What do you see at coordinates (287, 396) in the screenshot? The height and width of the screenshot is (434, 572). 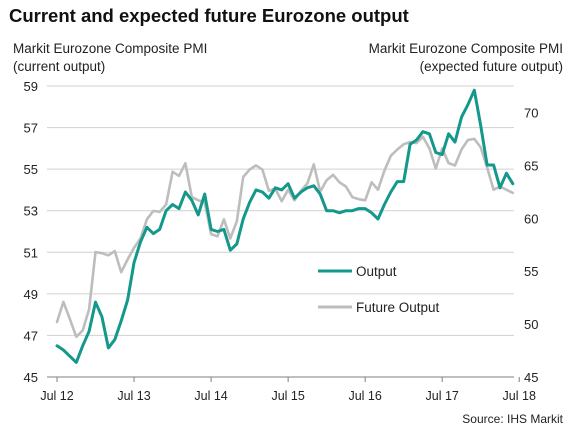 I see `x-tick-label: Jul 15` at bounding box center [287, 396].